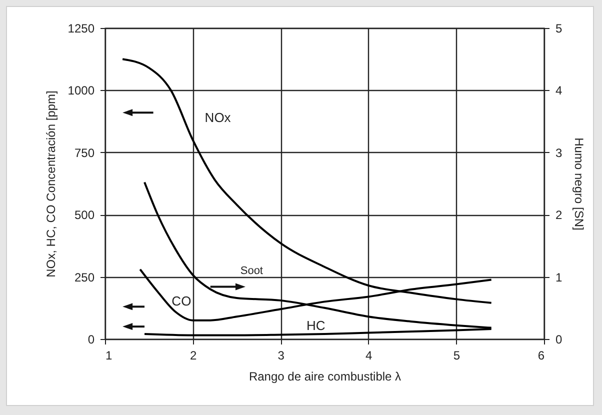 Image resolution: width=602 pixels, height=415 pixels. Describe the element at coordinates (316, 326) in the screenshot. I see `series-label: HC` at that location.